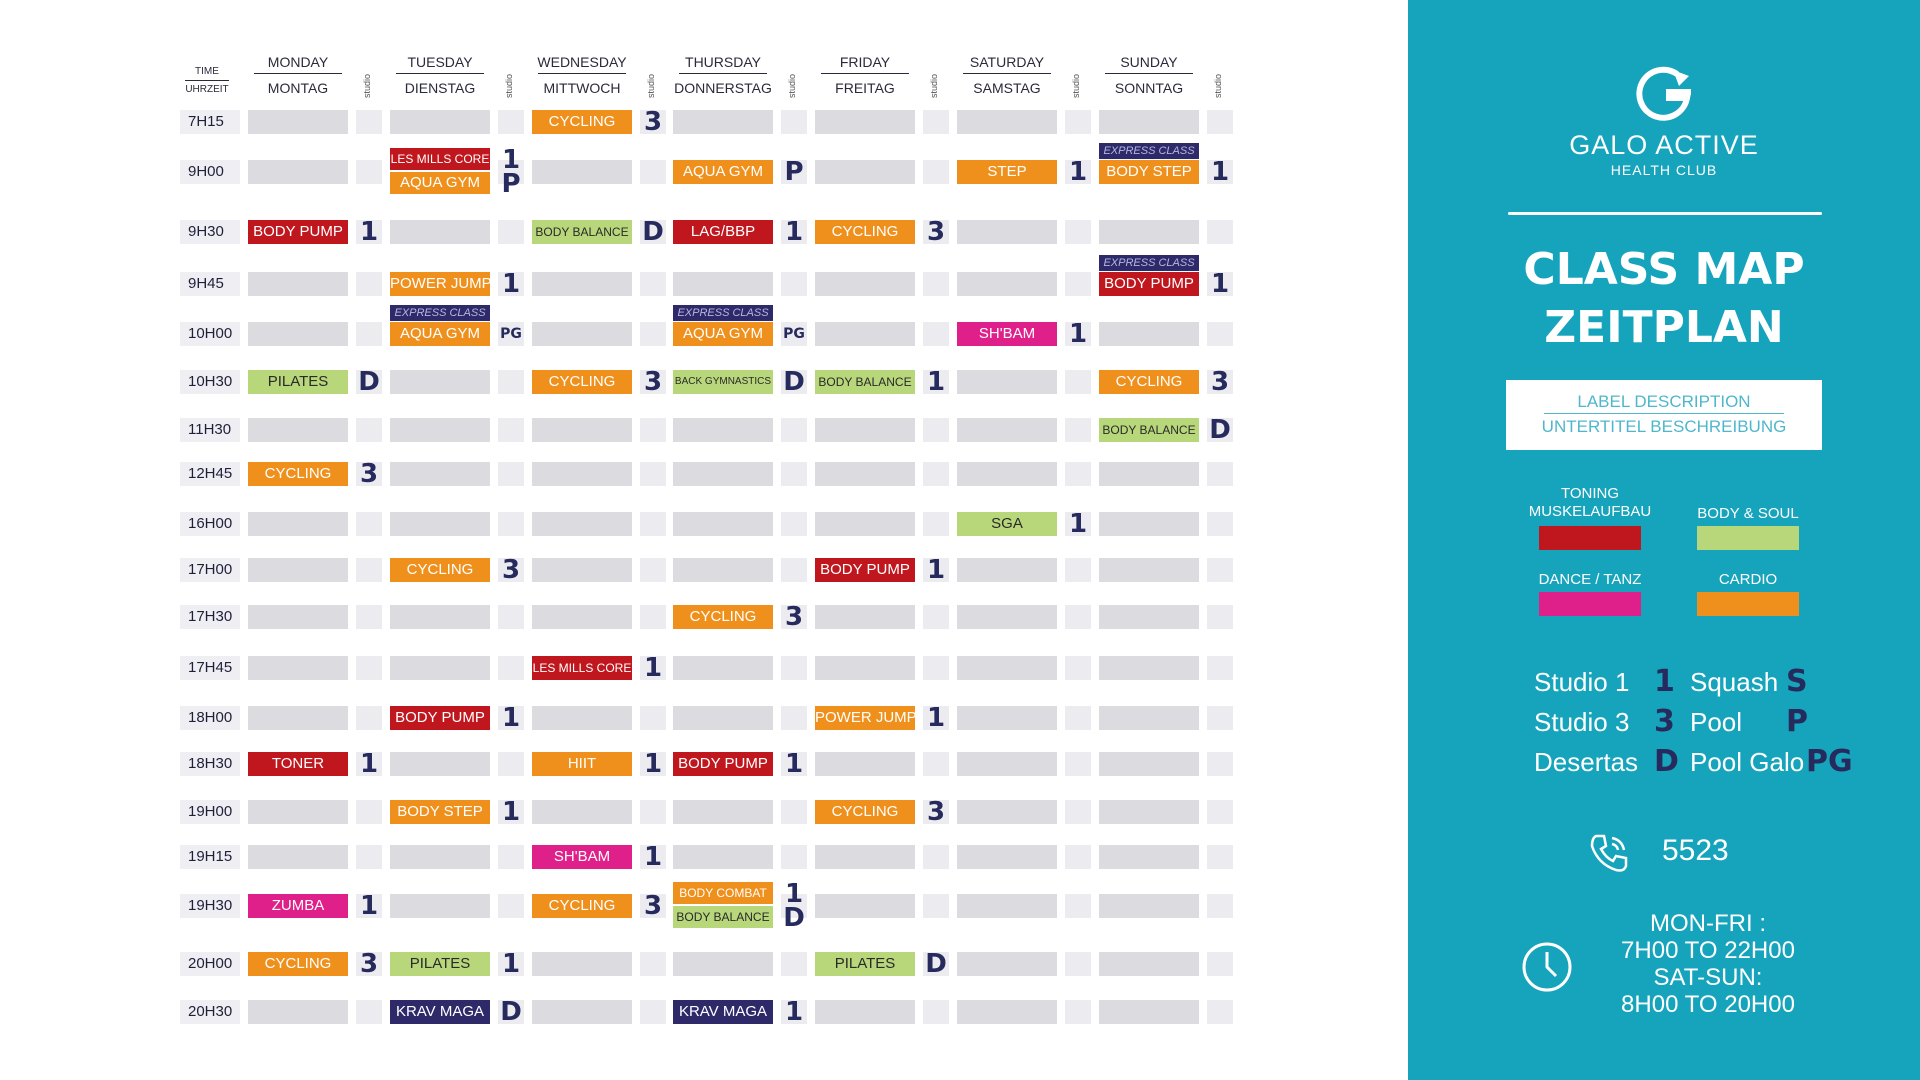 This screenshot has width=1920, height=1080. Describe the element at coordinates (582, 764) in the screenshot. I see `class-block: HIIT` at that location.